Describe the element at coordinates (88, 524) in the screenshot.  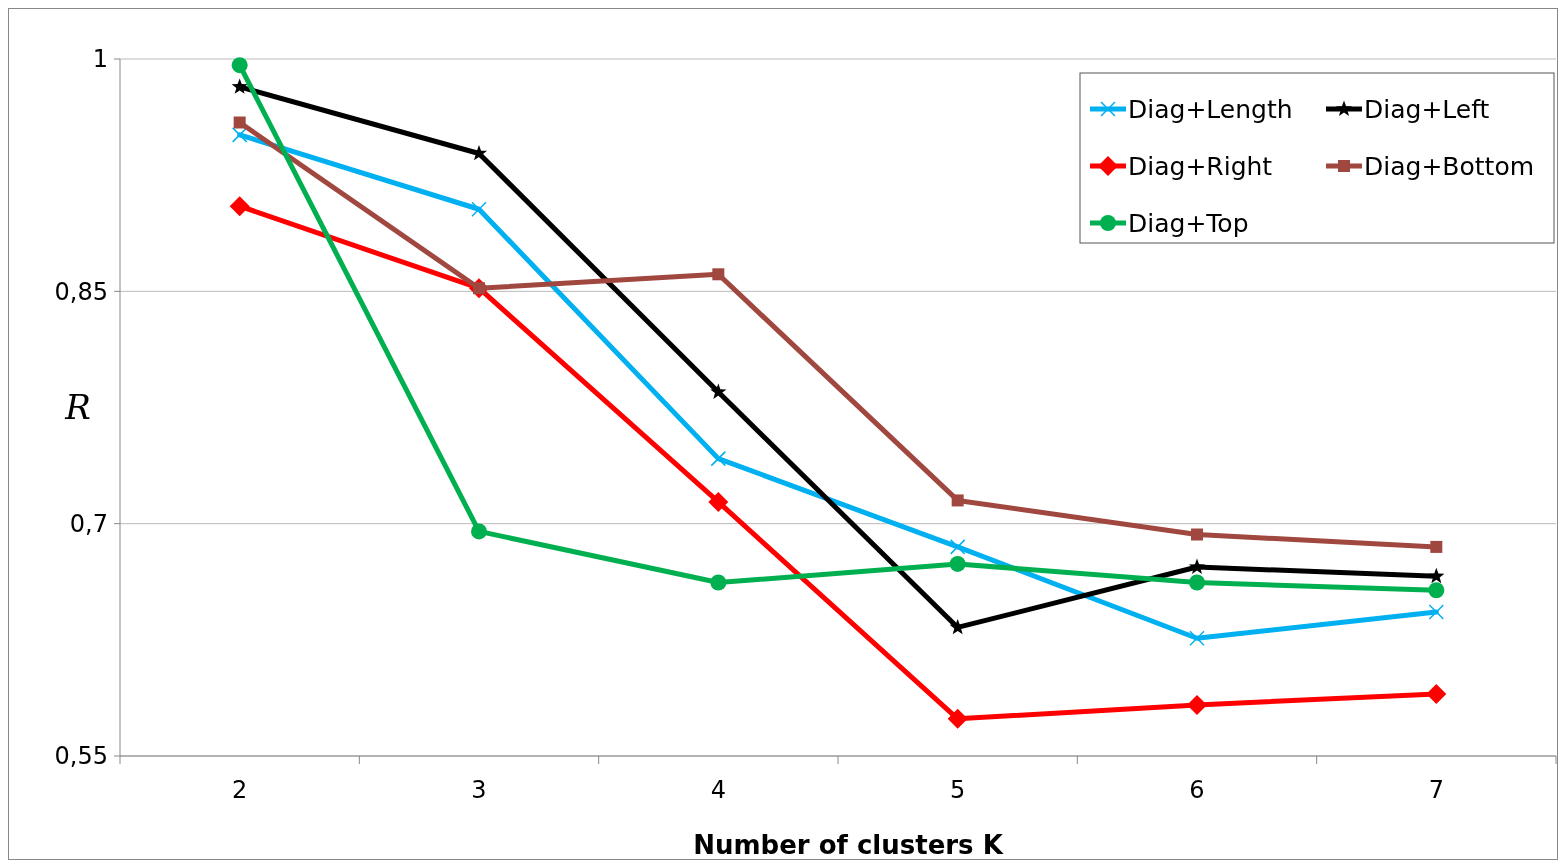
I see `y-tick-label: 0,7` at that location.